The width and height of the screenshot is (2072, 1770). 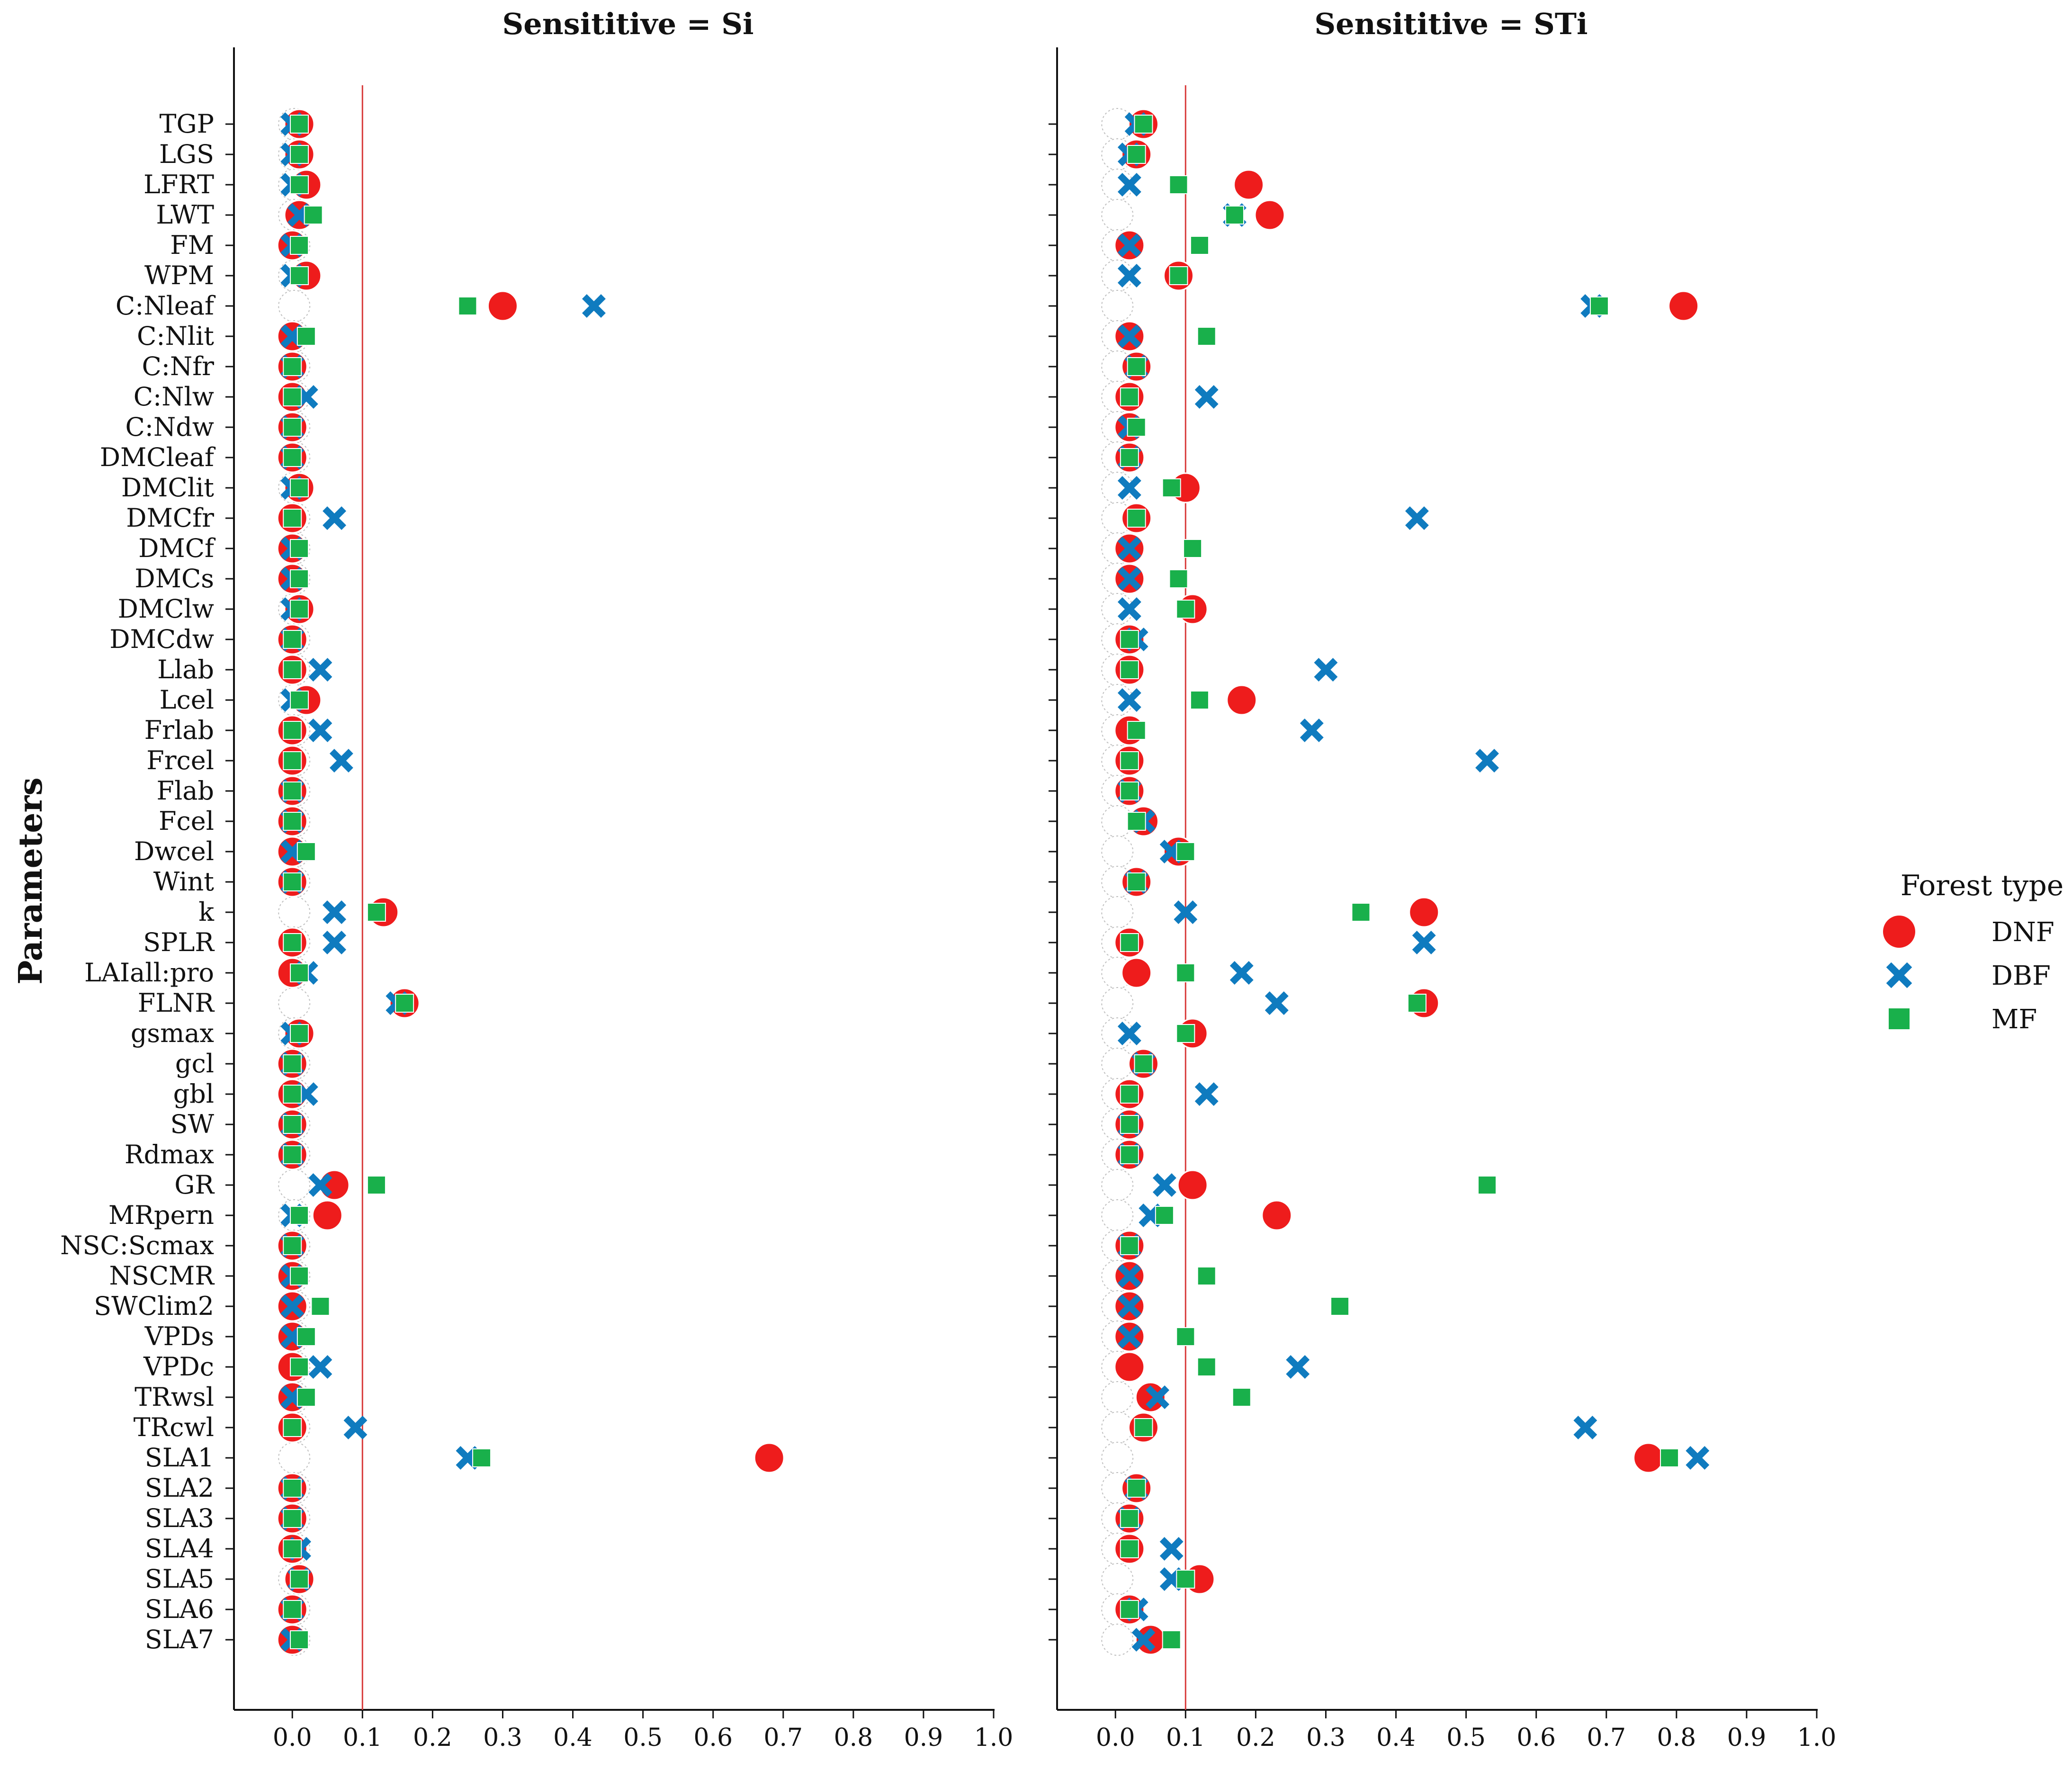 What do you see at coordinates (167, 488) in the screenshot?
I see `param-label-12: DMClit` at bounding box center [167, 488].